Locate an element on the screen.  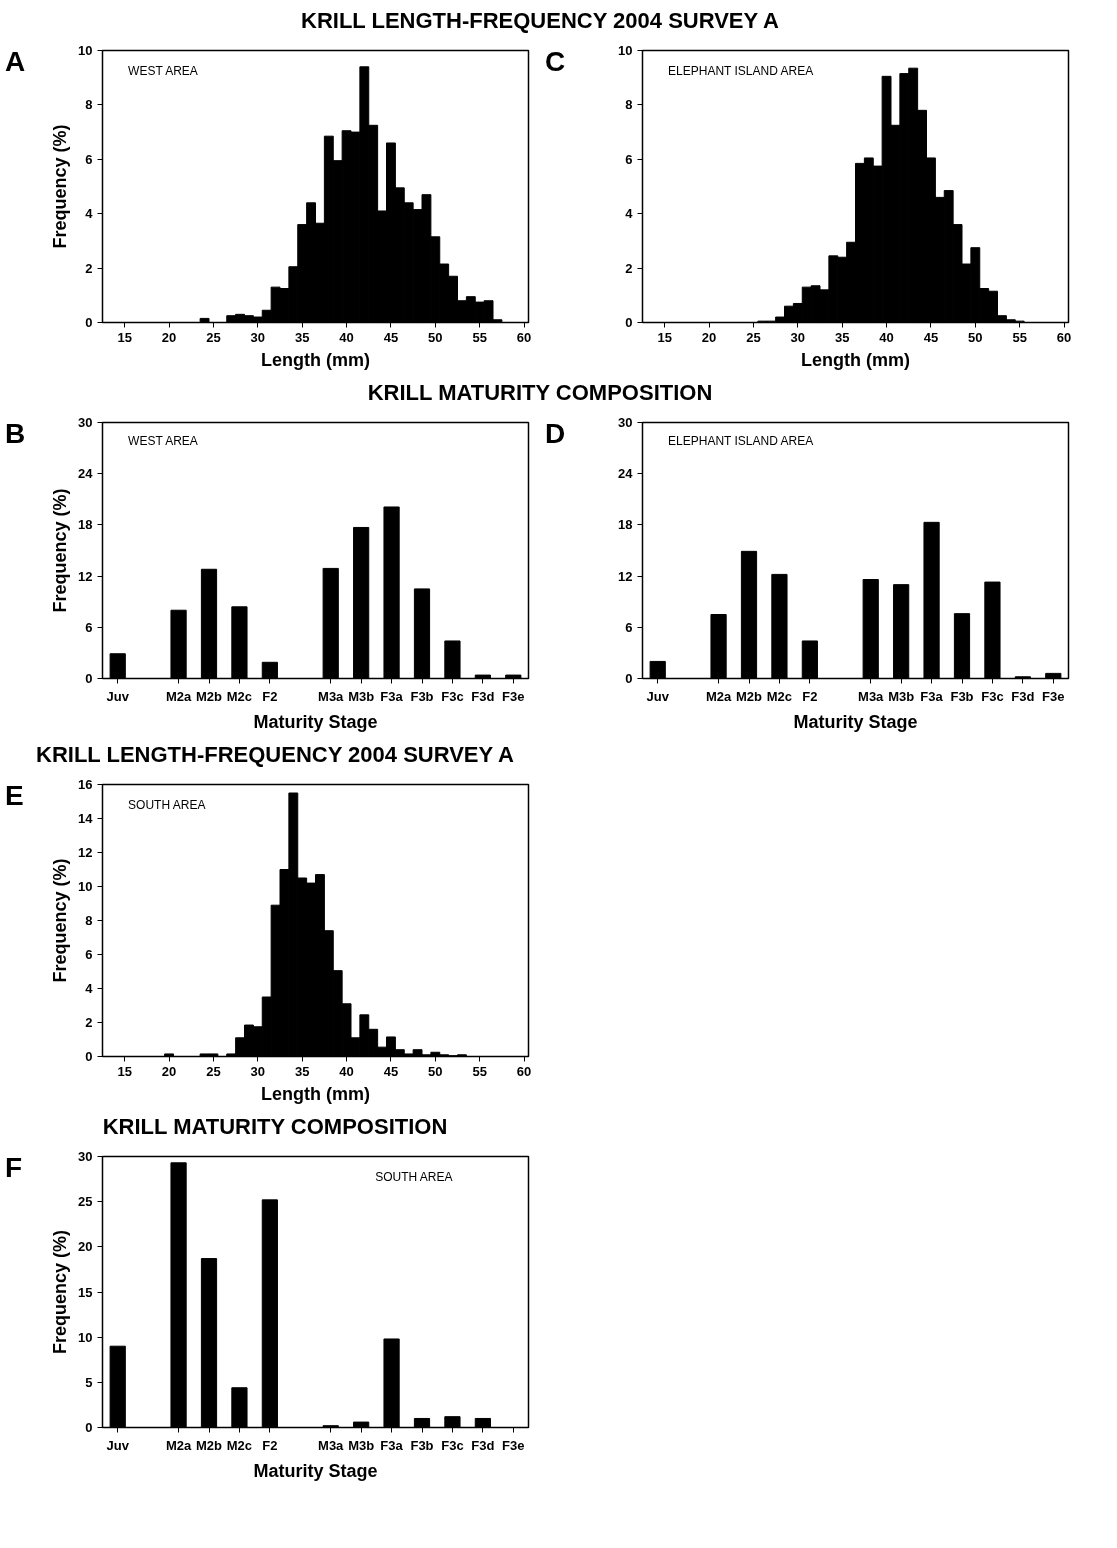
y-tick-label: 20 is located at coordinates (85, 1247).